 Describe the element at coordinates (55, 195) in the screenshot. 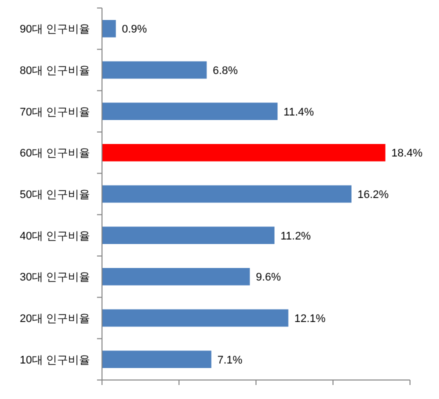

I see `y-tick-label: 50대 인구비율` at that location.